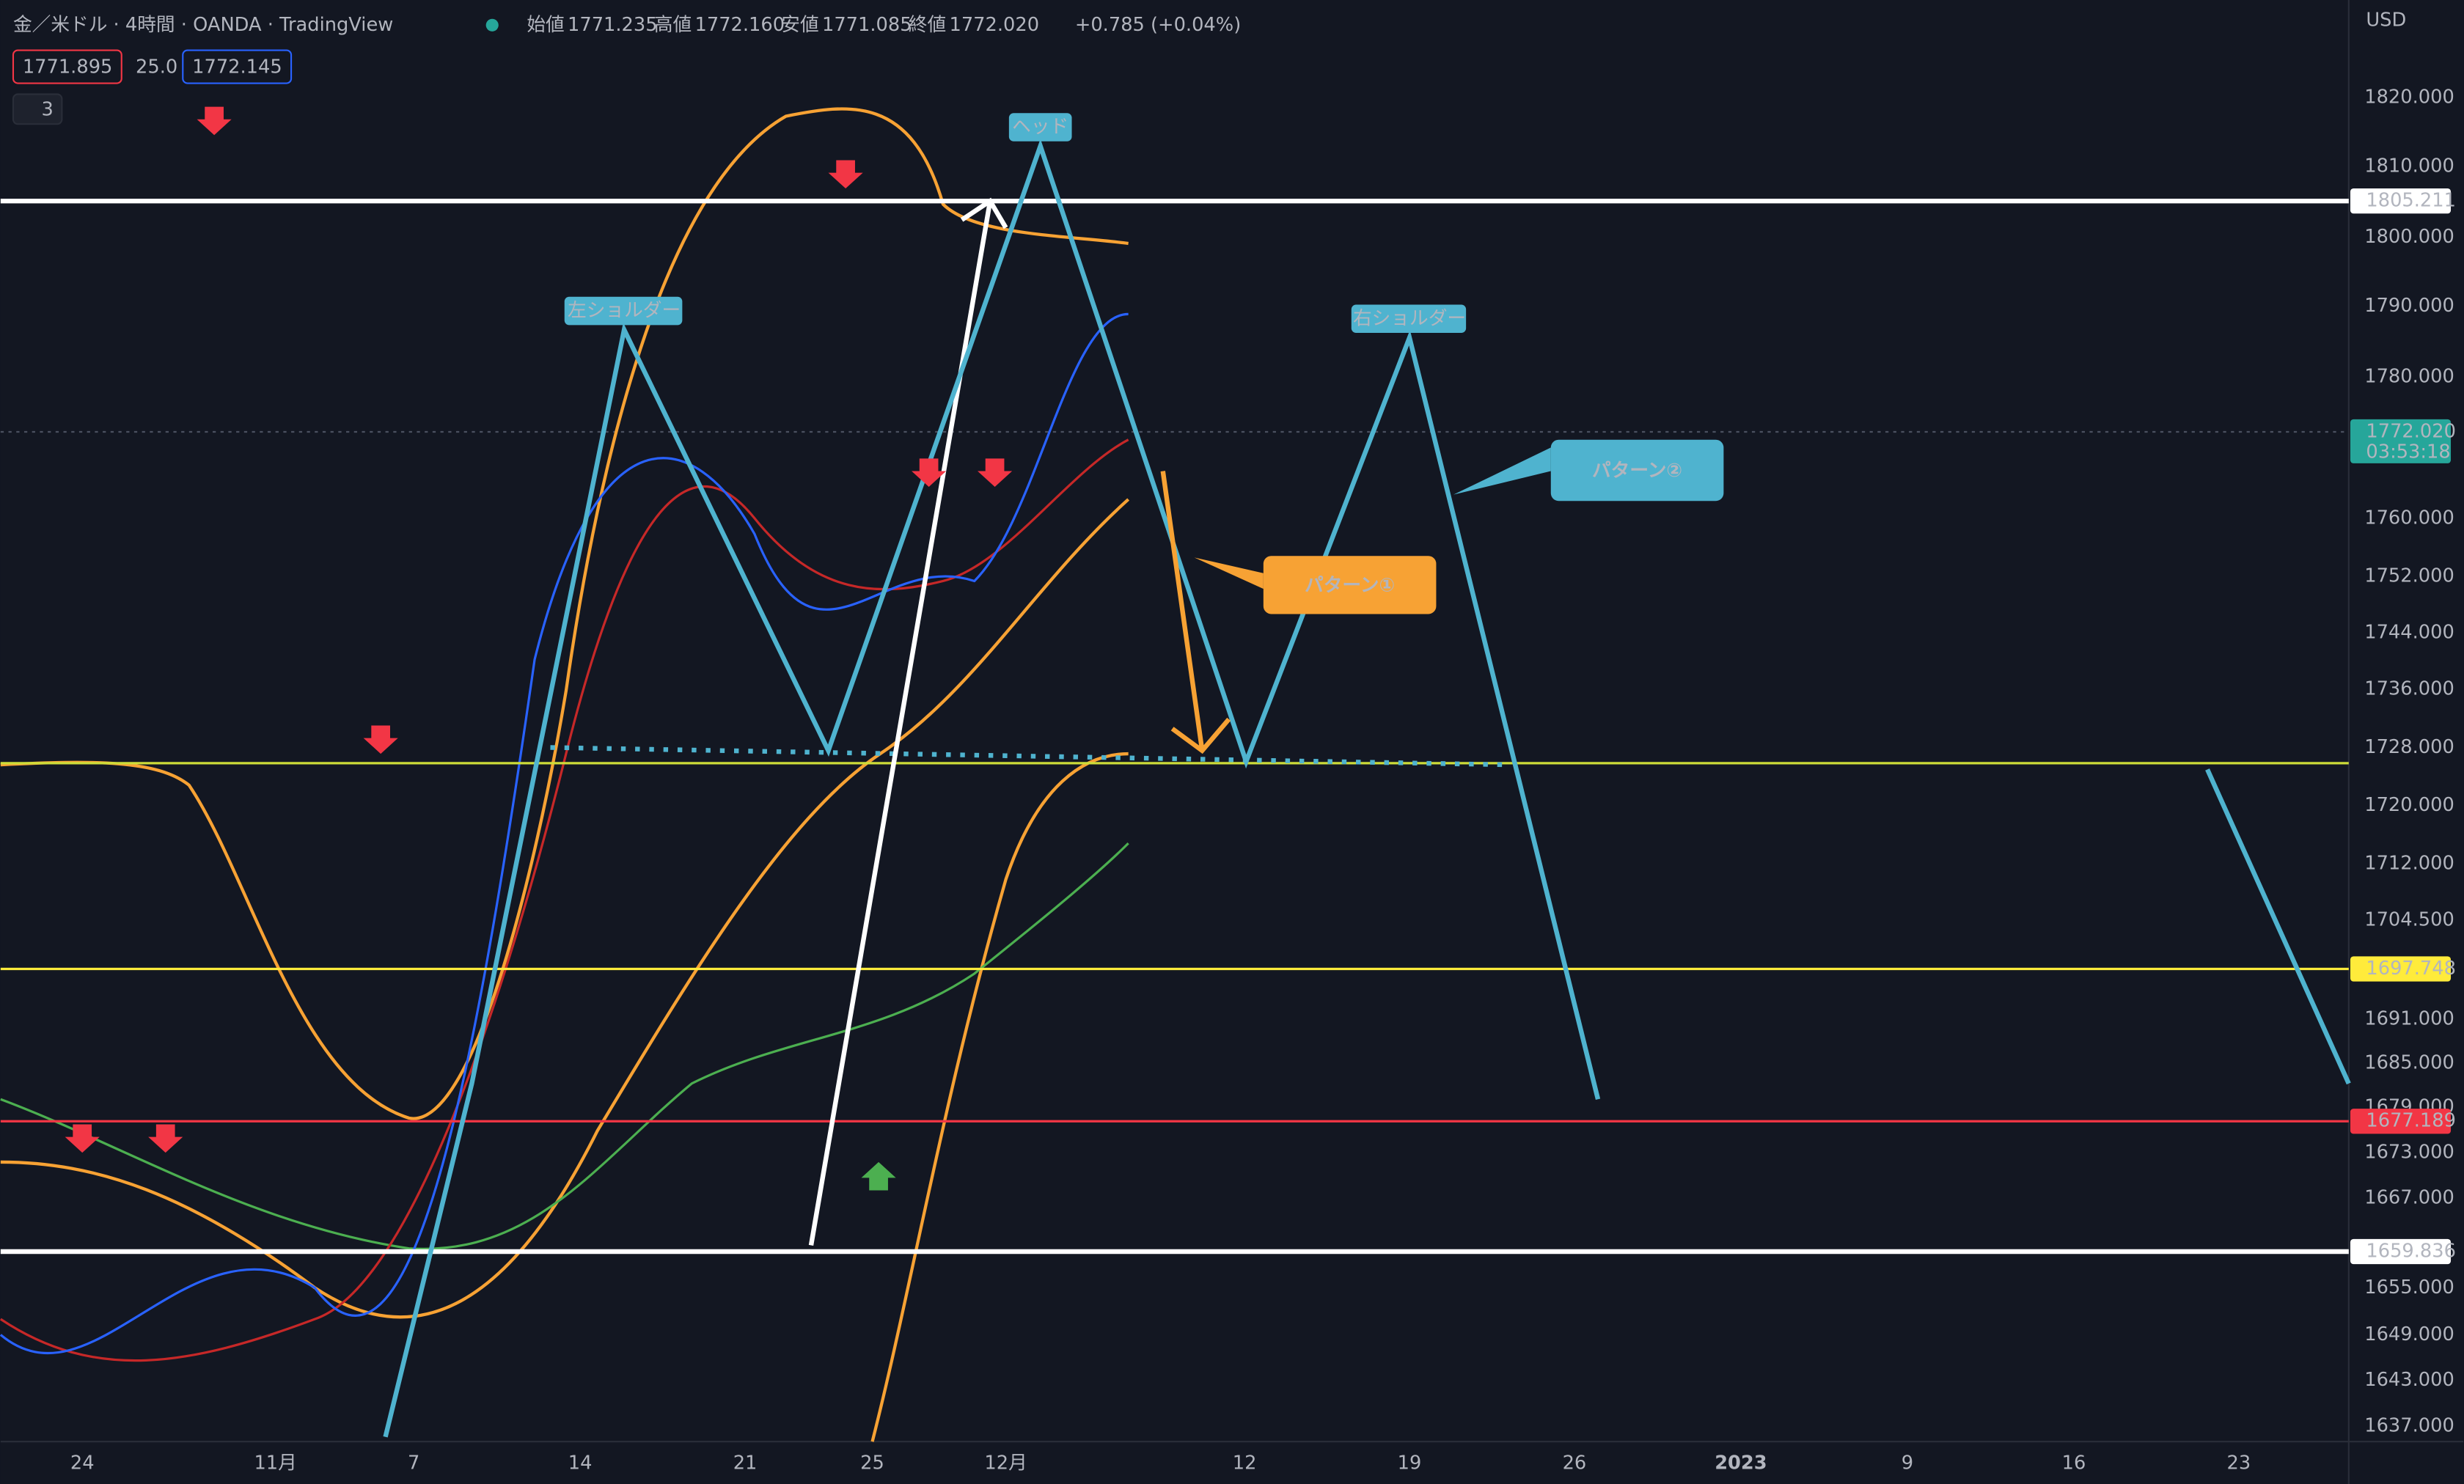 The image size is (2464, 1484). Describe the element at coordinates (2411, 1121) in the screenshot. I see `price-tag-label: 1677.189` at that location.